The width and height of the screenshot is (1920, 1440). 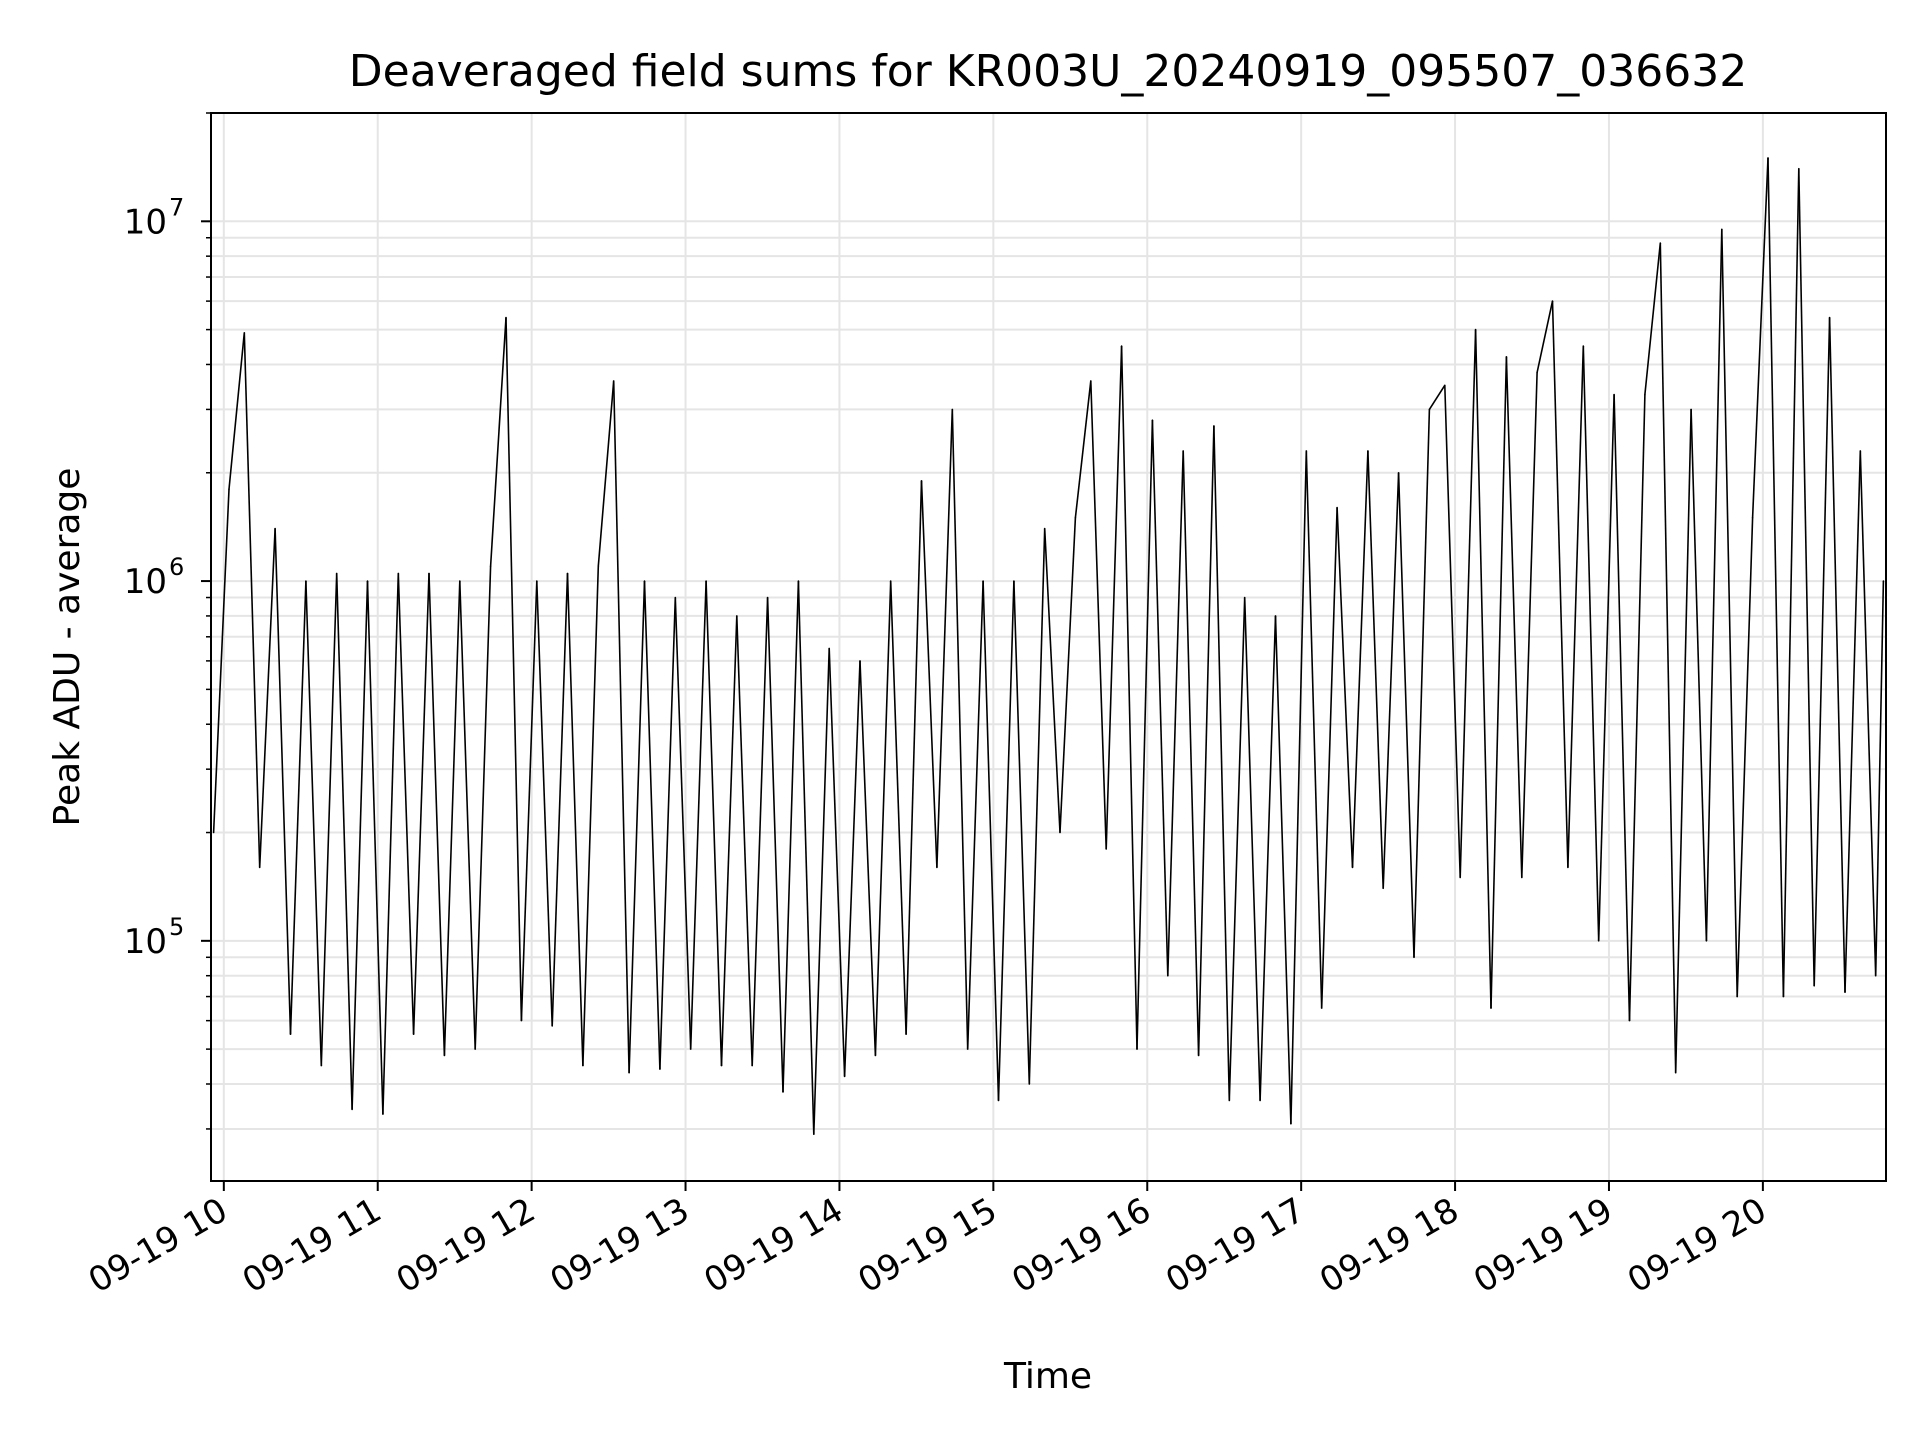 I want to click on x-tick-label: 09-19 12, so click(x=466, y=1245).